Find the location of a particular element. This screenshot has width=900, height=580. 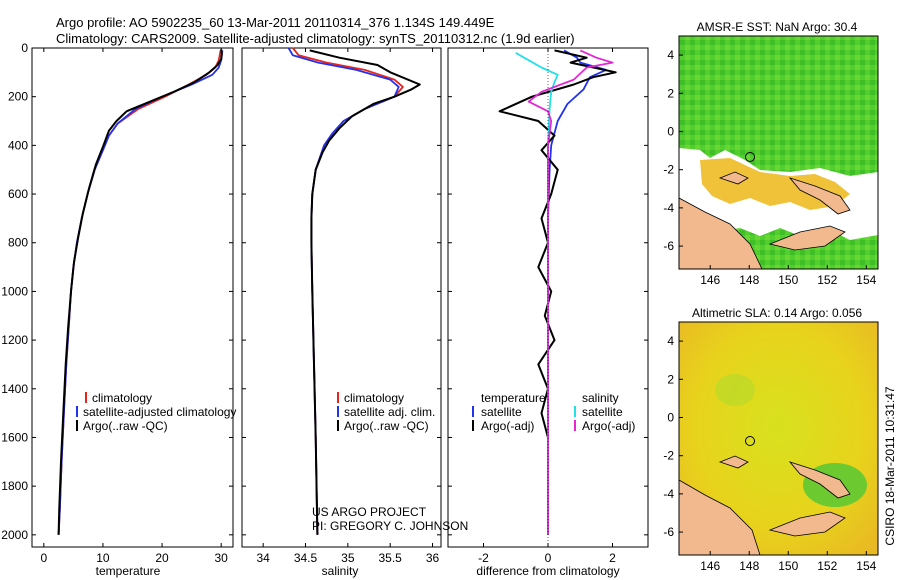

legend-title-salinity: salinity is located at coordinates (600, 398).